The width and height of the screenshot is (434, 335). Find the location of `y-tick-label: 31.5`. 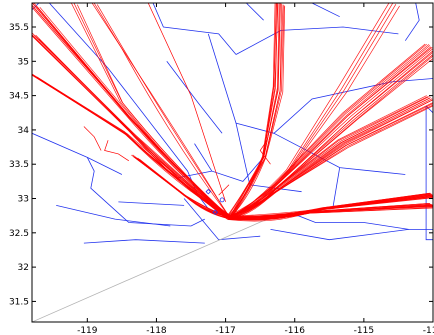

y-tick-label: 31.5 is located at coordinates (19, 302).